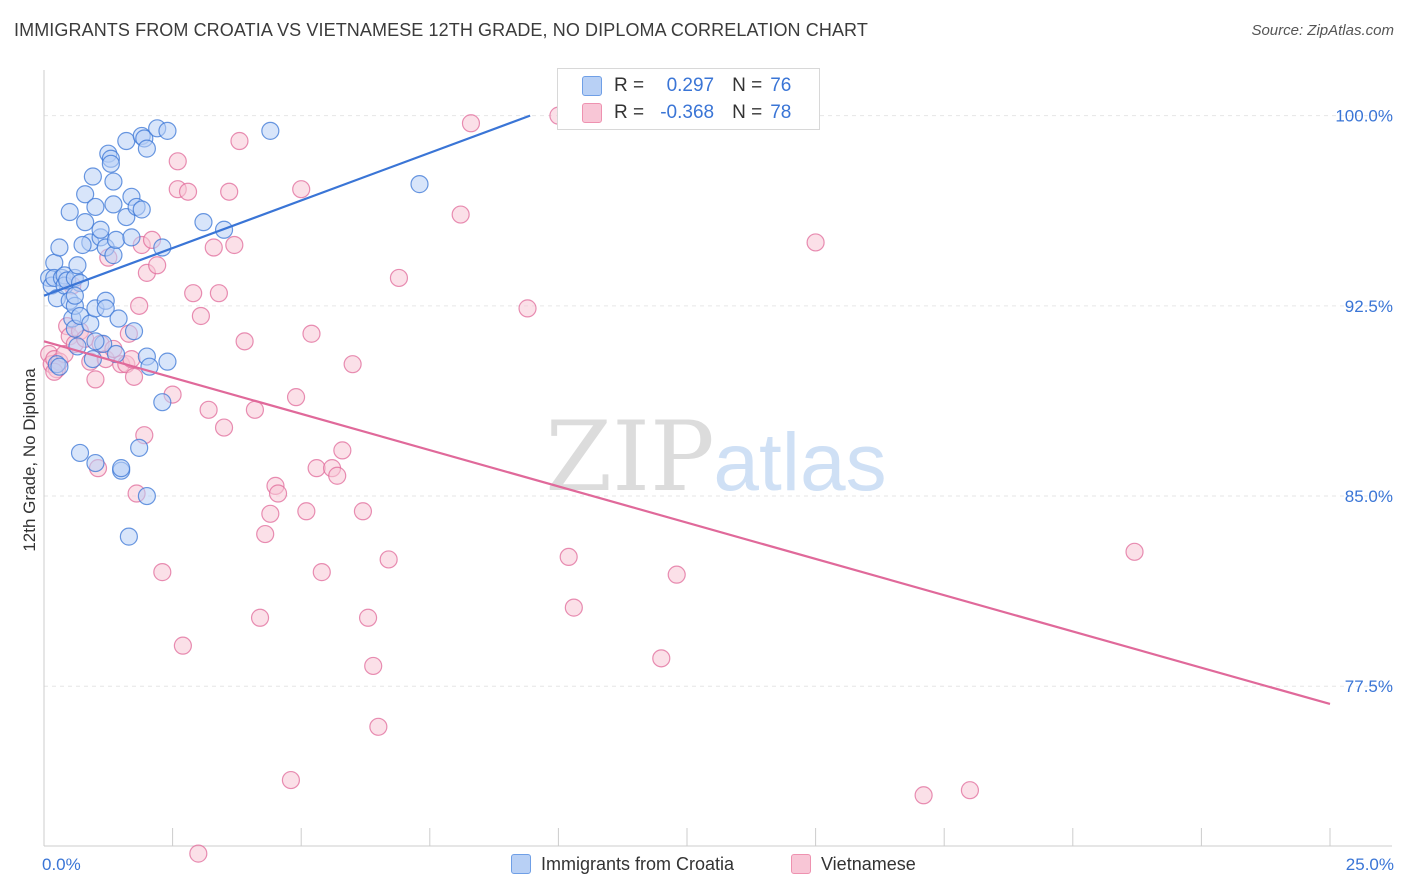  I want to click on source-label: Source: ZipAtlas.com, so click(1322, 30).